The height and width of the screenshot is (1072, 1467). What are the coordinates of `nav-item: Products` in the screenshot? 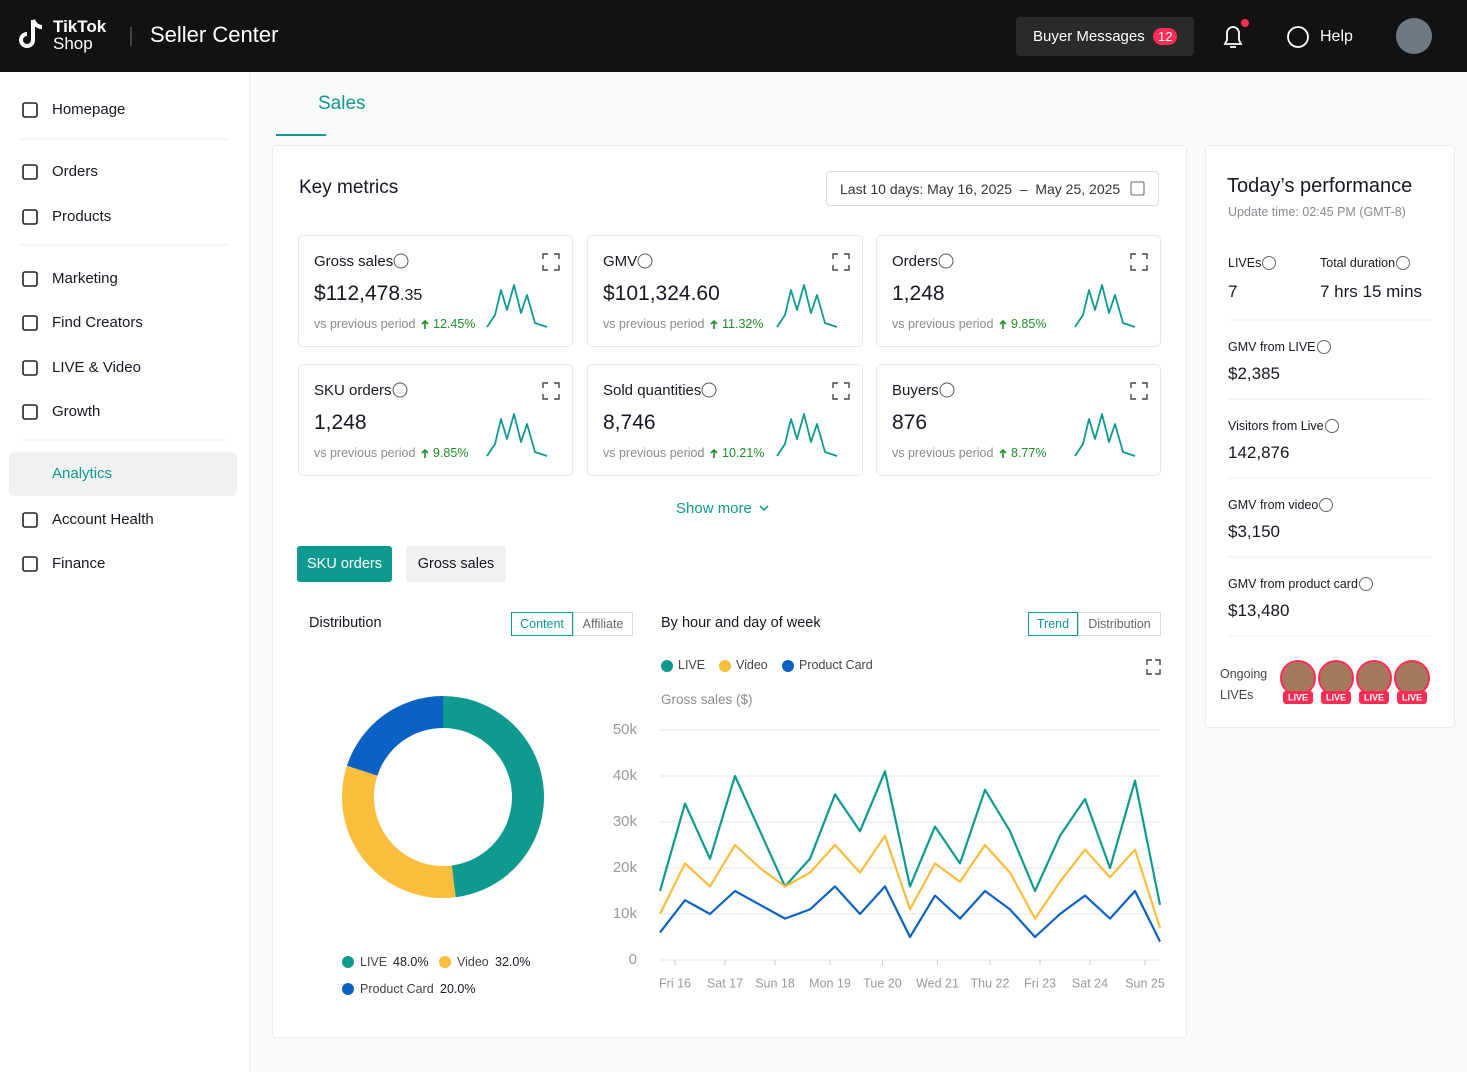 It's located at (82, 216).